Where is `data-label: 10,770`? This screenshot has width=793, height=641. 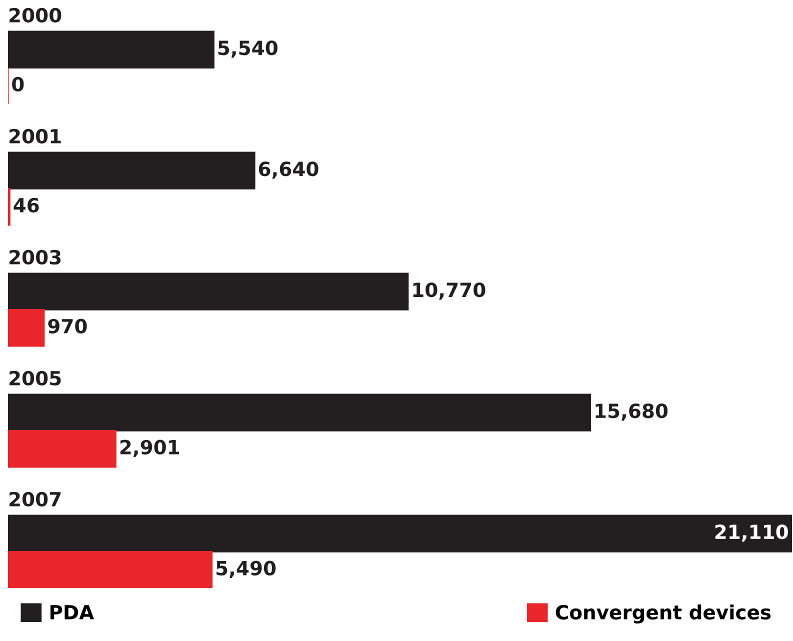 data-label: 10,770 is located at coordinates (449, 291).